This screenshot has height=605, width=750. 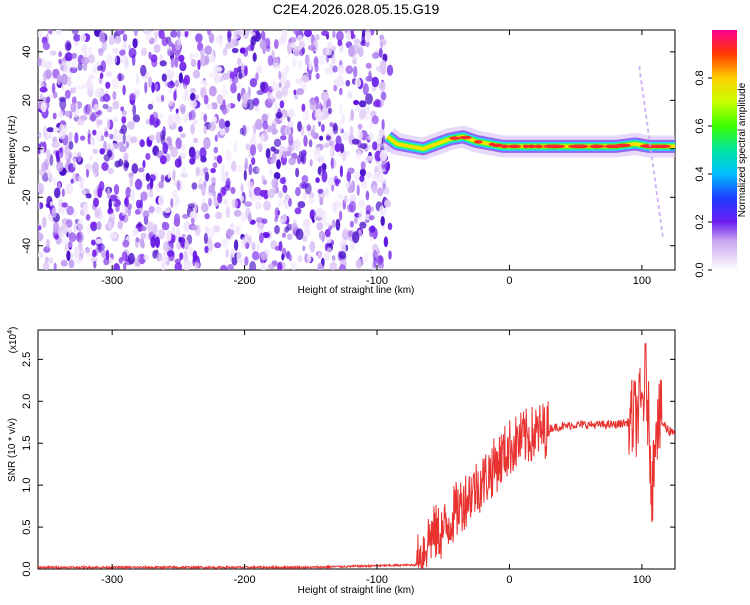 What do you see at coordinates (550, 146) in the screenshot?
I see `signal-peak` at bounding box center [550, 146].